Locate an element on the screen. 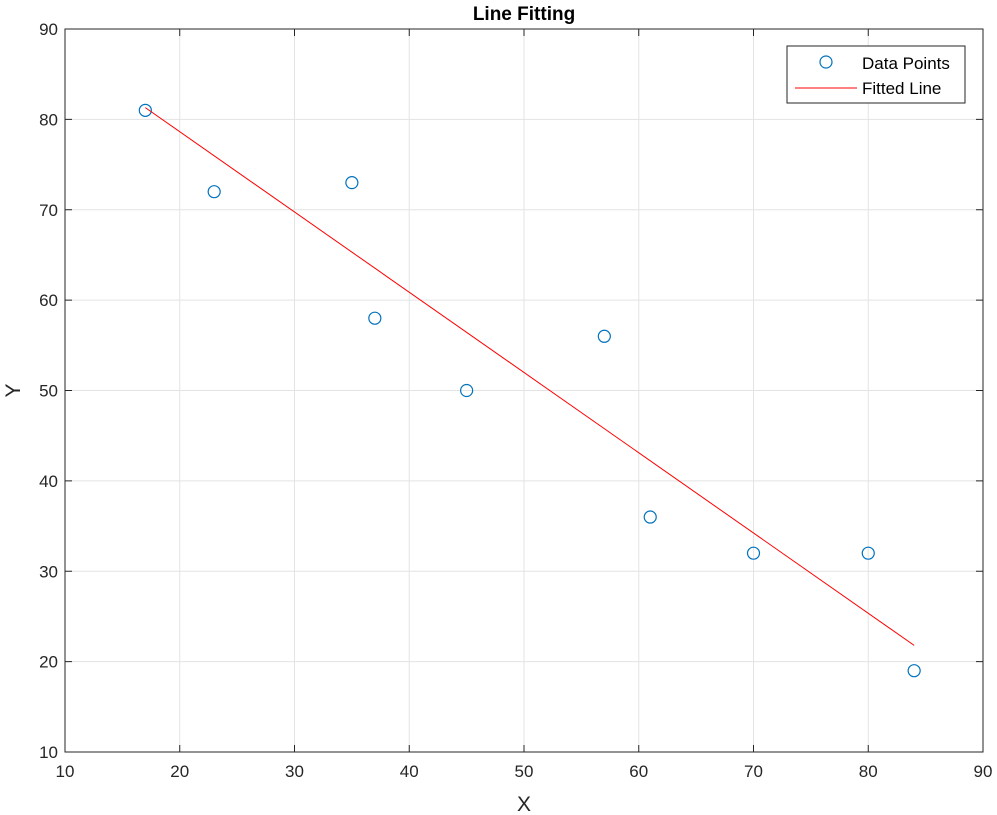  y-tick-label: 20 is located at coordinates (48, 662).